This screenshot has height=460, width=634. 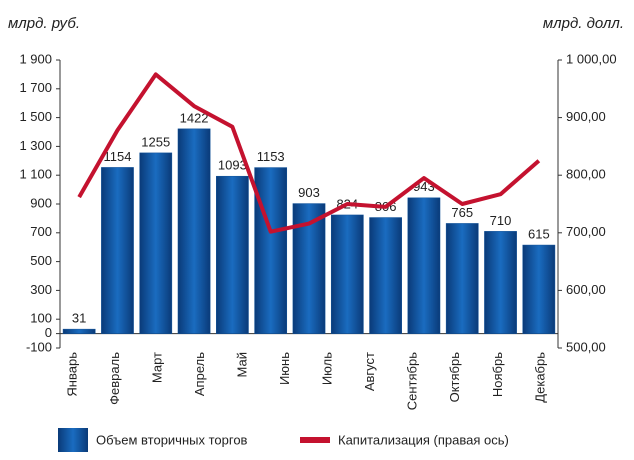 I want to click on data-label: 1154, so click(x=117, y=156).